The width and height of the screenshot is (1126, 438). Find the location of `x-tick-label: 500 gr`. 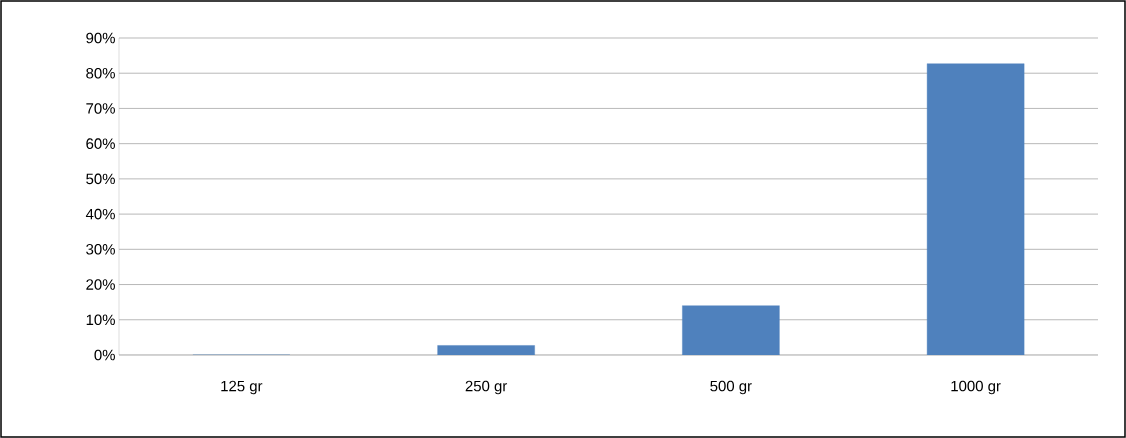

x-tick-label: 500 gr is located at coordinates (731, 387).